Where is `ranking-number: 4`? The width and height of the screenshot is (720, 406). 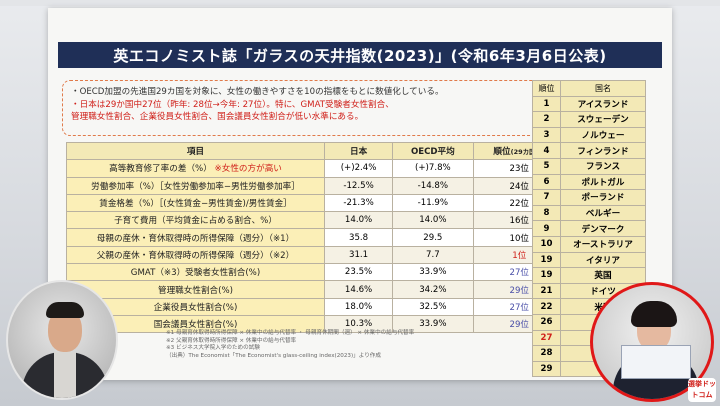
ranking-number: 4 is located at coordinates (546, 150).